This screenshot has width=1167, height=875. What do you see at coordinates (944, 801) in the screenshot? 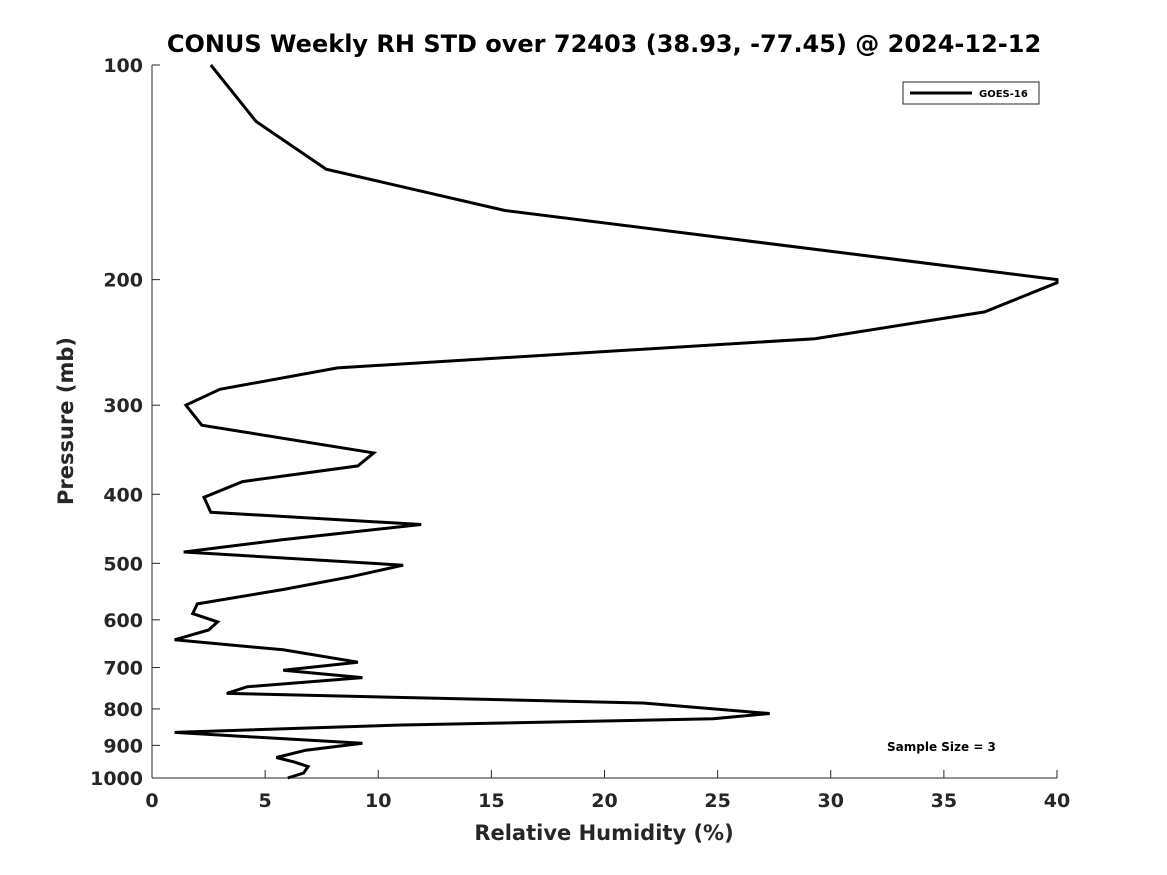
I see `x-tick-label: 35` at bounding box center [944, 801].